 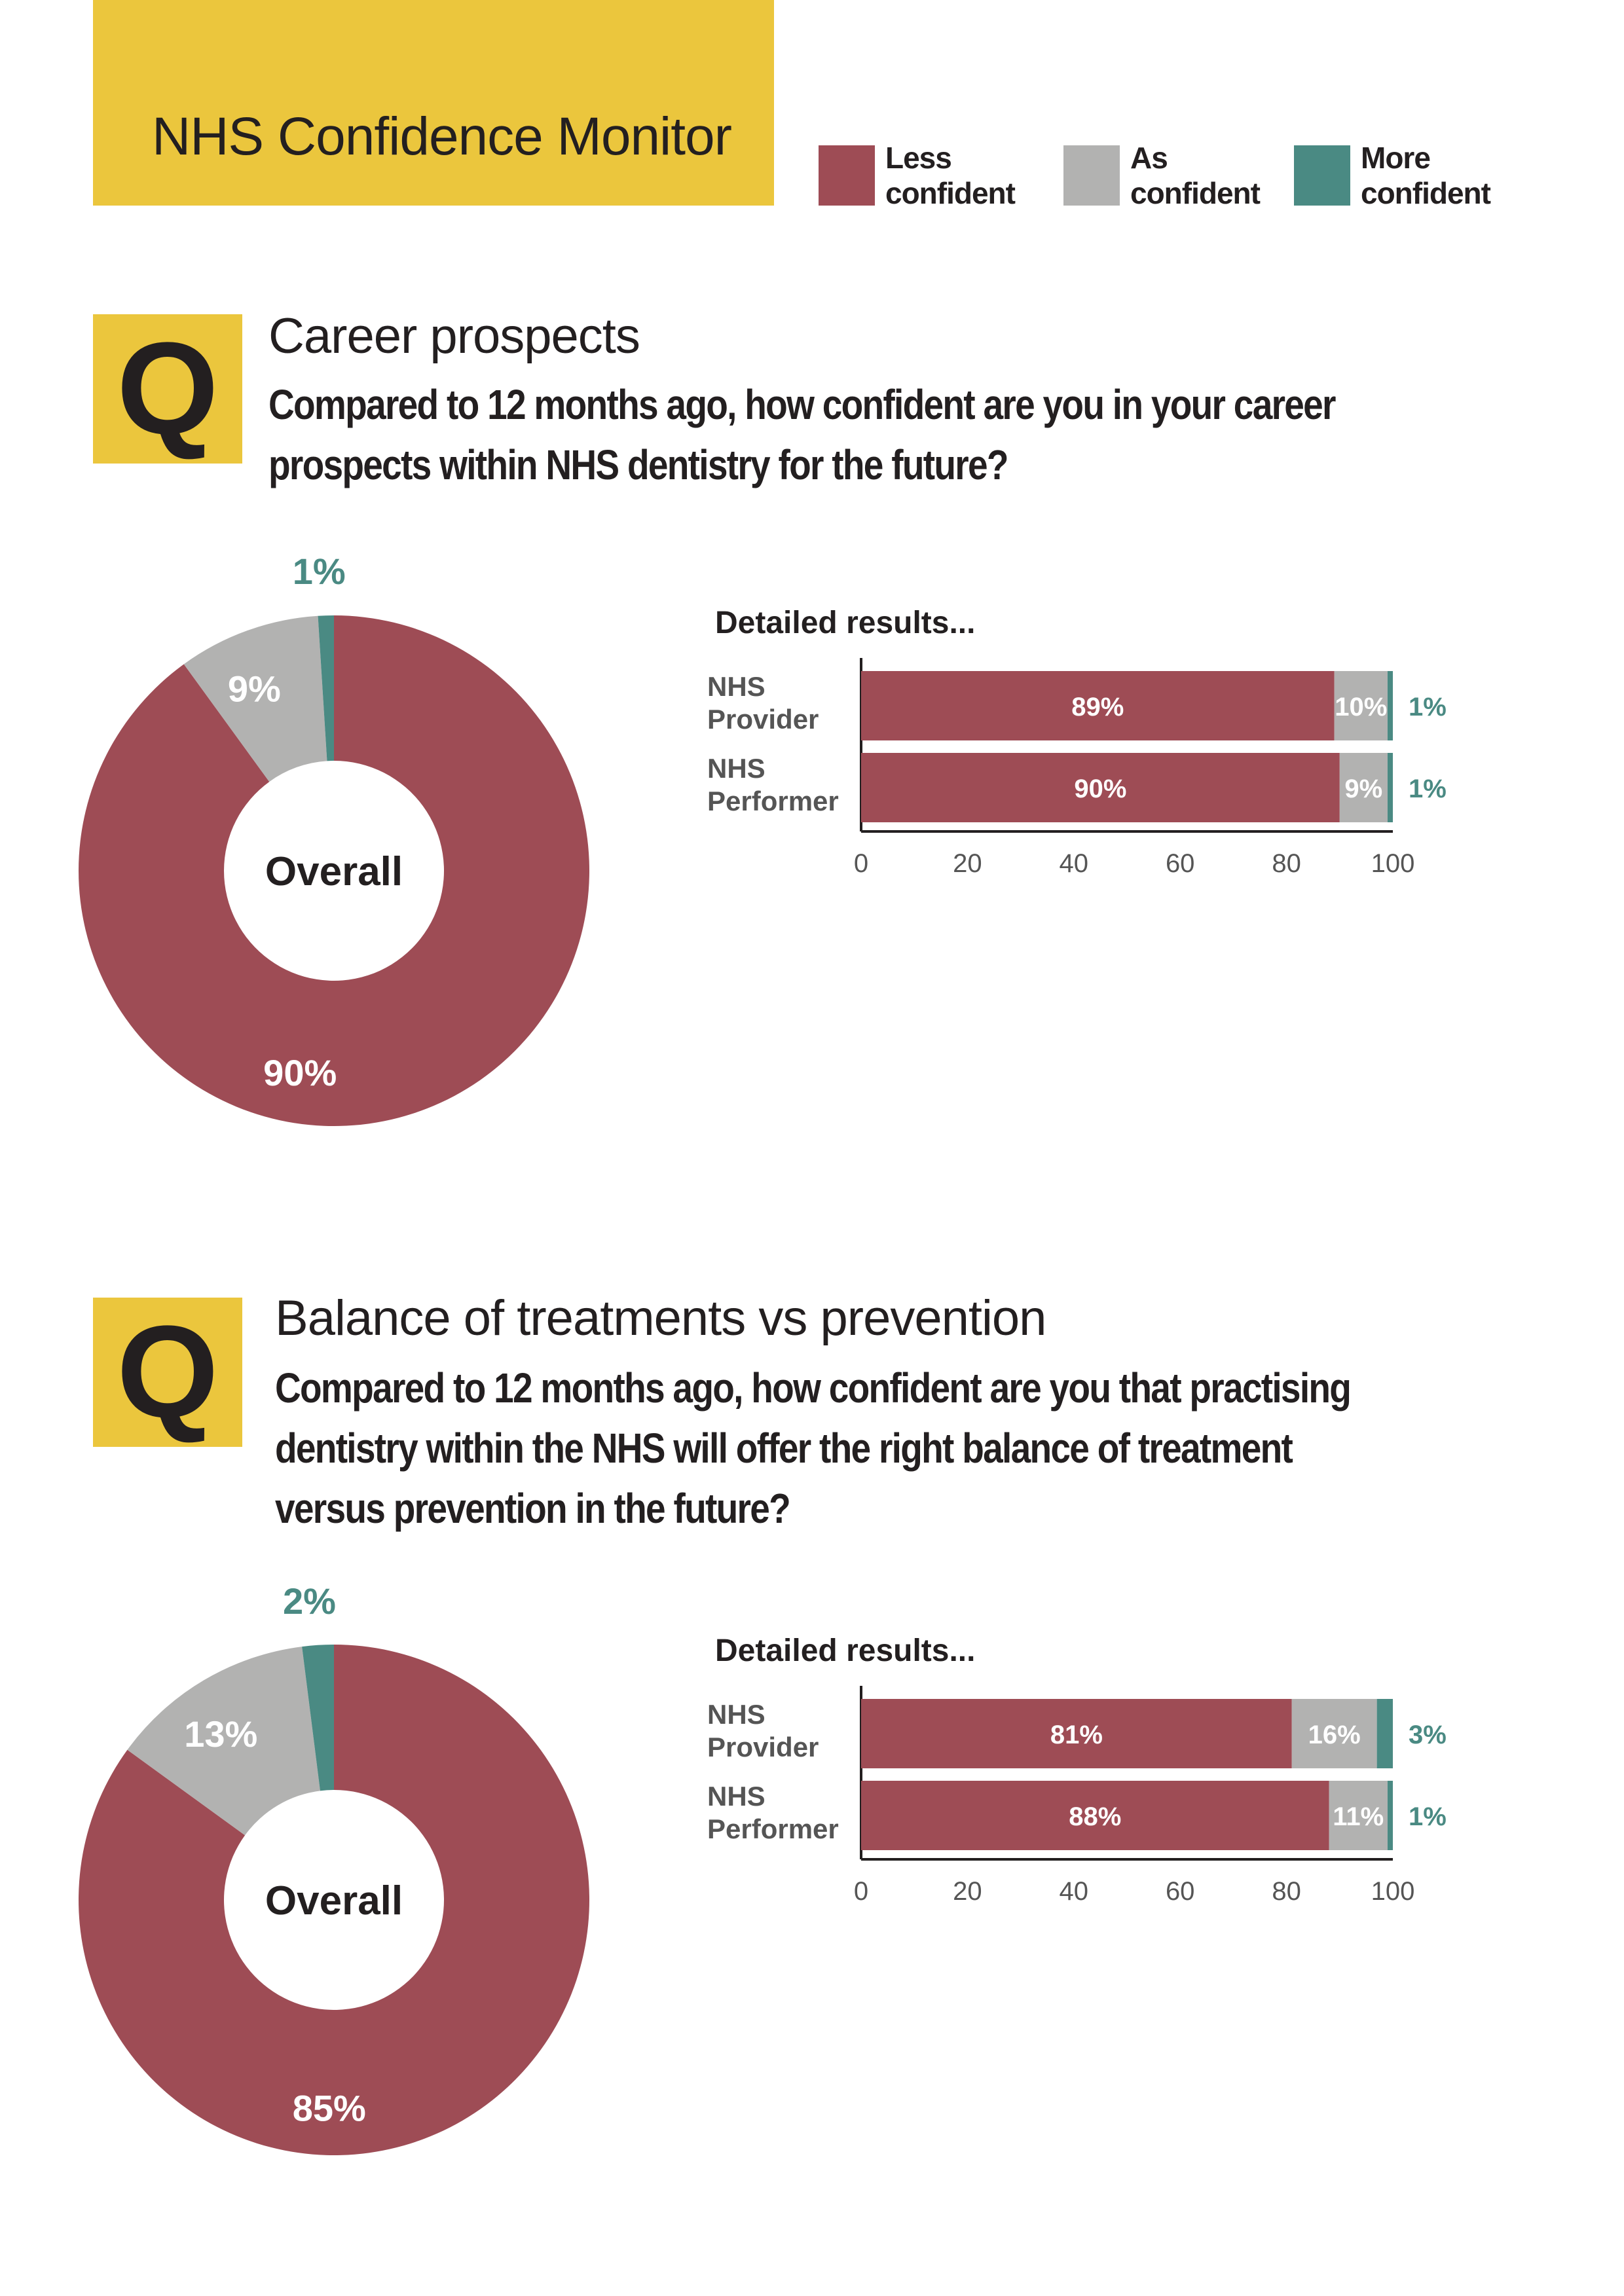 I want to click on bar-value-label-as: 16%, so click(x=1334, y=1735).